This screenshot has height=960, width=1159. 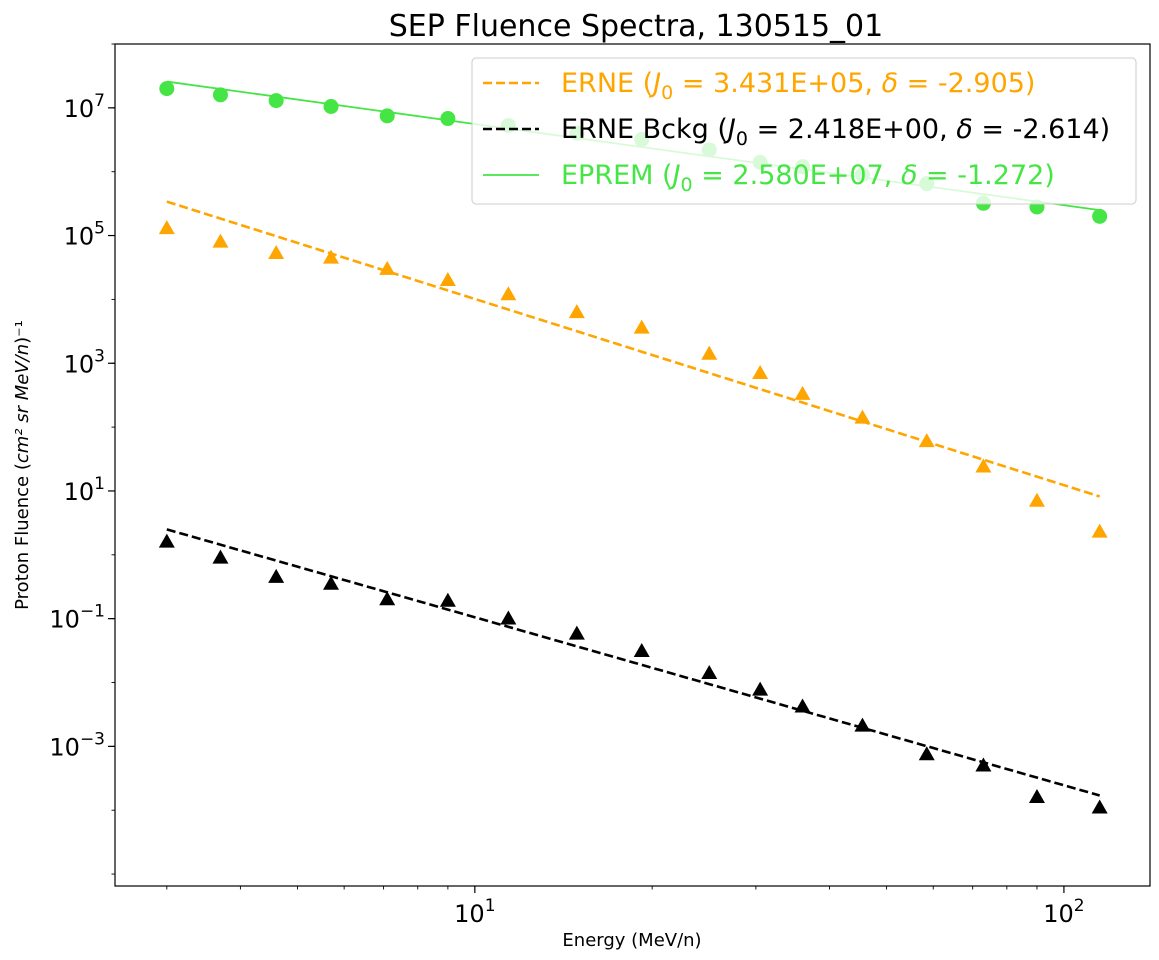 What do you see at coordinates (636, 26) in the screenshot?
I see `chart-title: SEP Fluence Spectra, 130515_01` at bounding box center [636, 26].